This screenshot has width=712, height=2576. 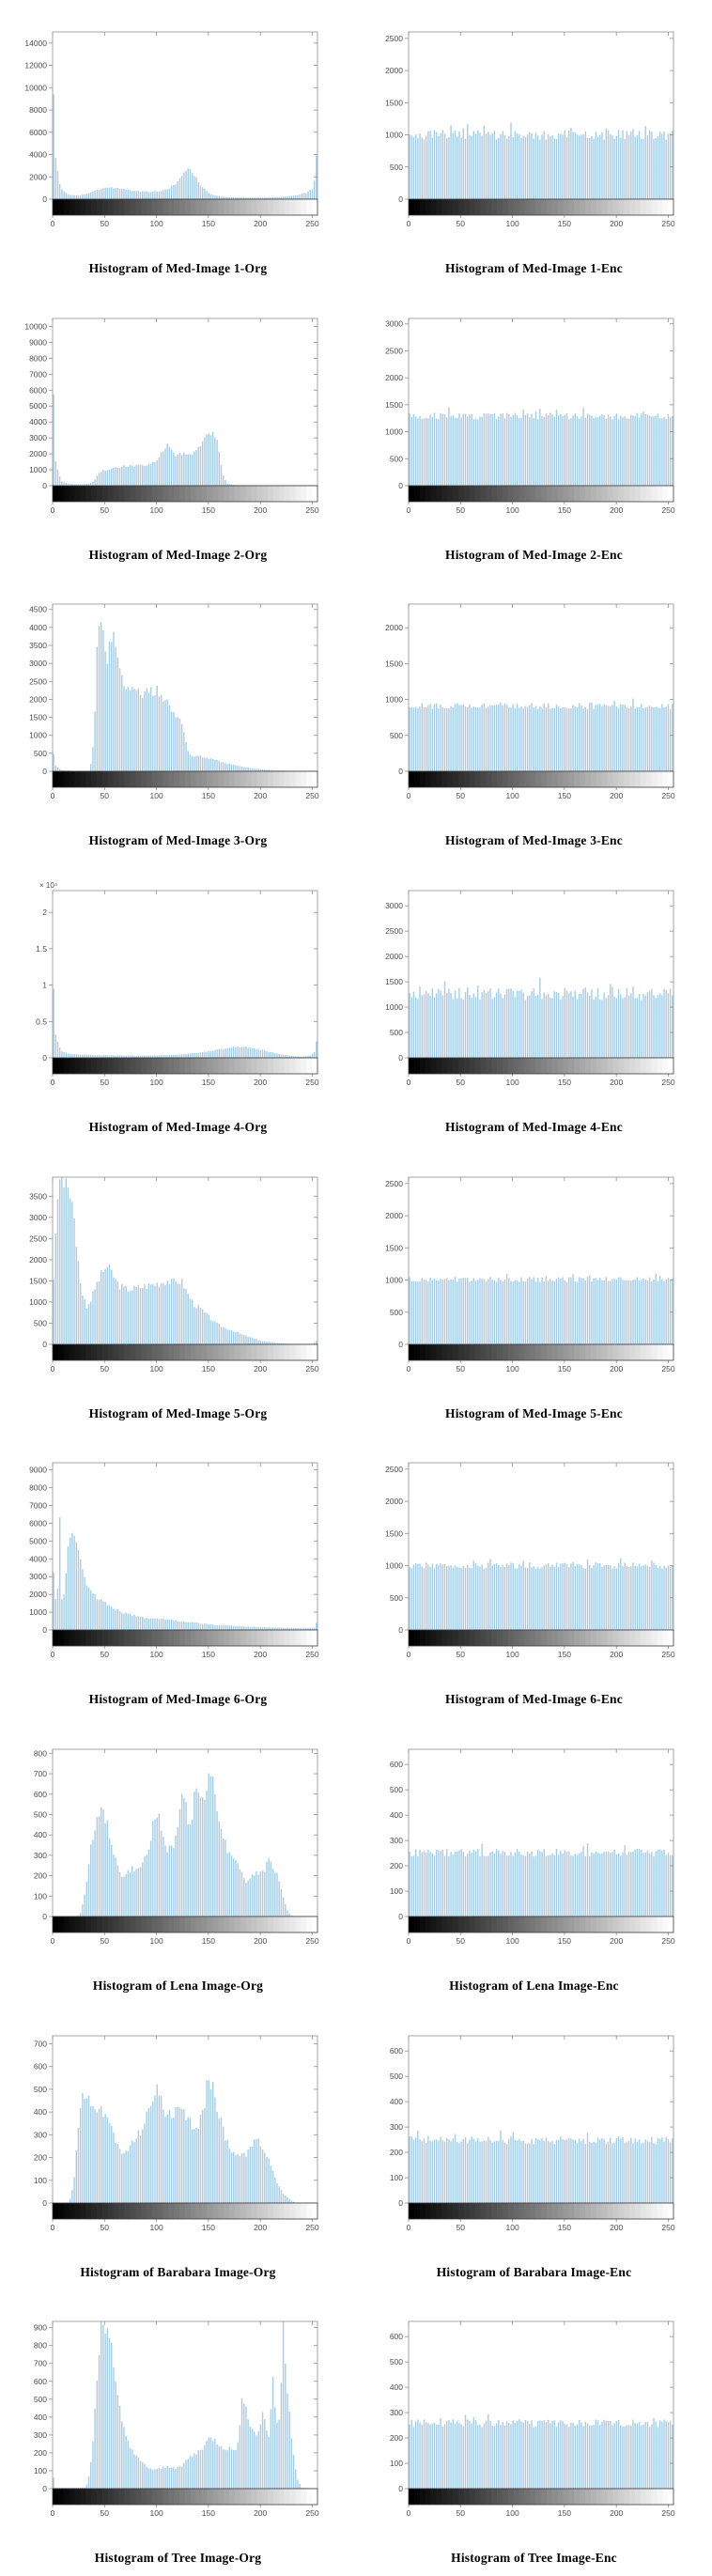 What do you see at coordinates (534, 2140) in the screenshot?
I see `histogram-plot-barabara-enc: 0 50 100 150 200 250 0 100 200 300 400 500 600` at bounding box center [534, 2140].